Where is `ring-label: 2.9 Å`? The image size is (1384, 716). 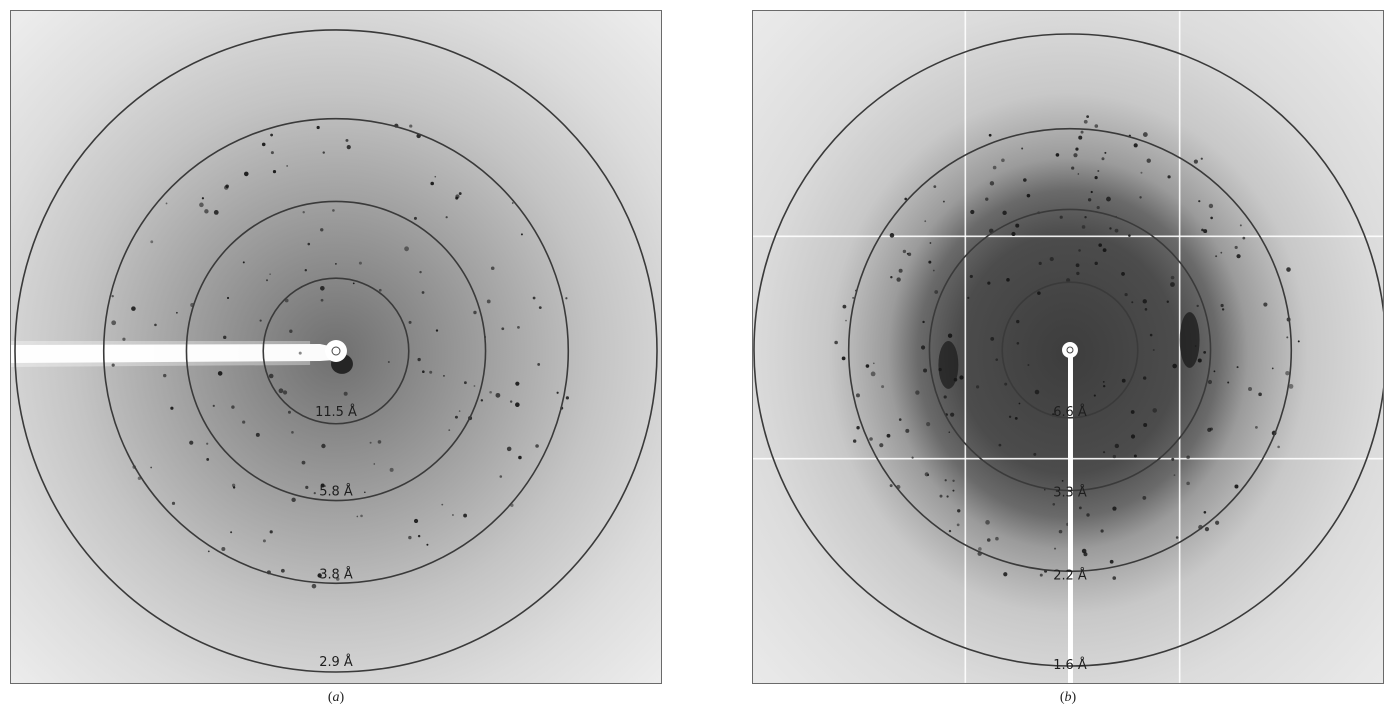 ring-label: 2.9 Å is located at coordinates (336, 662).